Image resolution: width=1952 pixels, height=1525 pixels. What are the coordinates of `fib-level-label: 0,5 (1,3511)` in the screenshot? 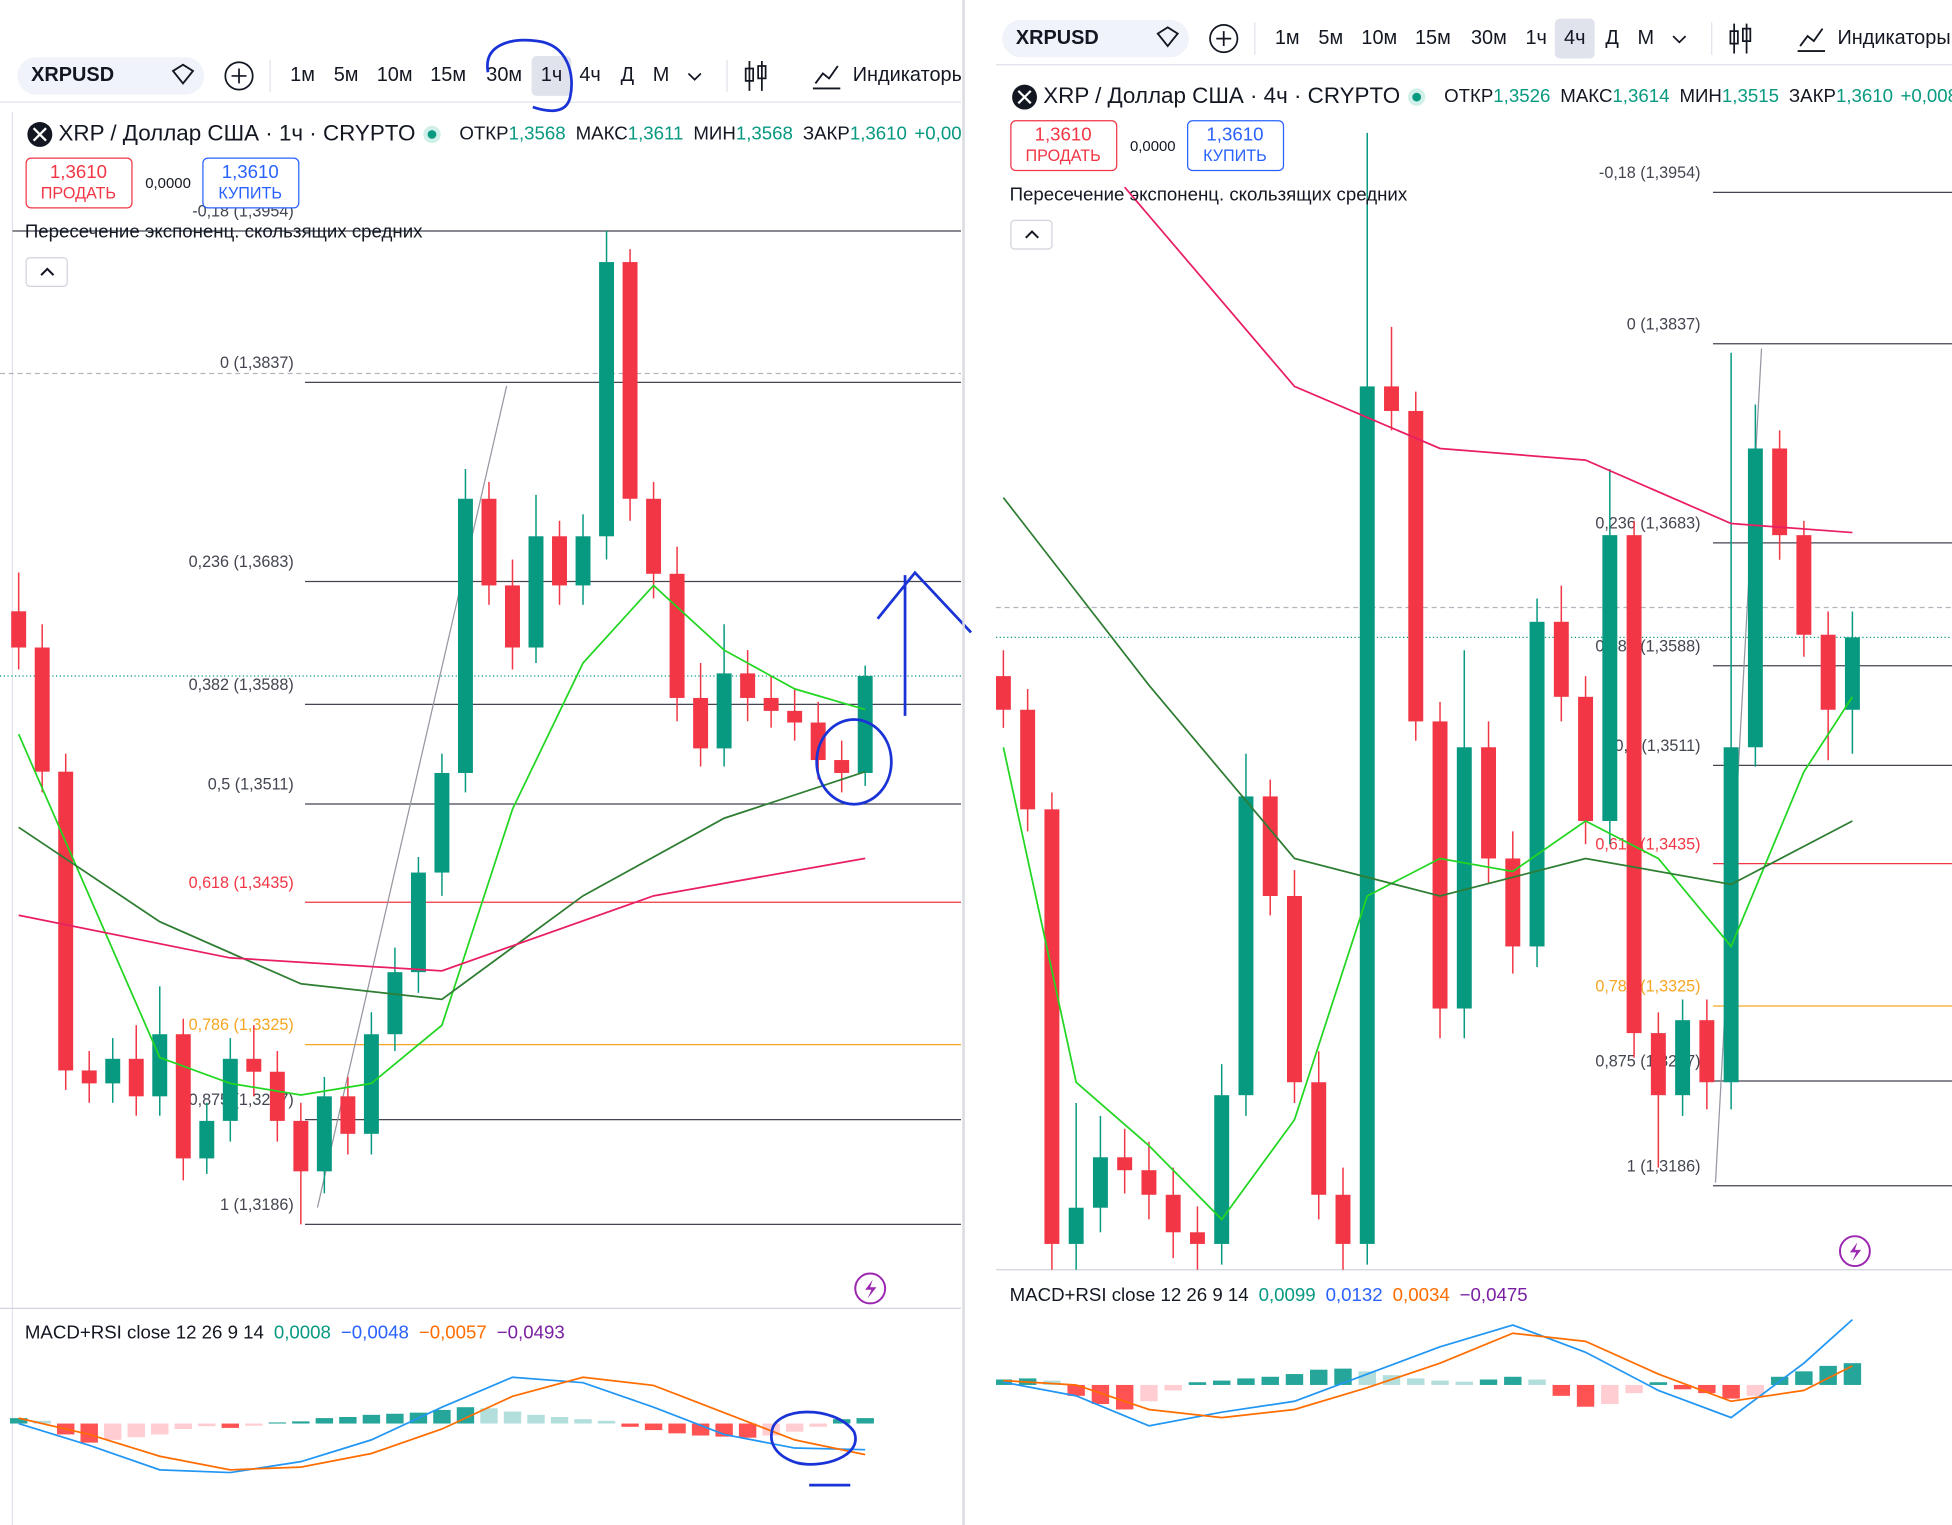 It's located at (251, 785).